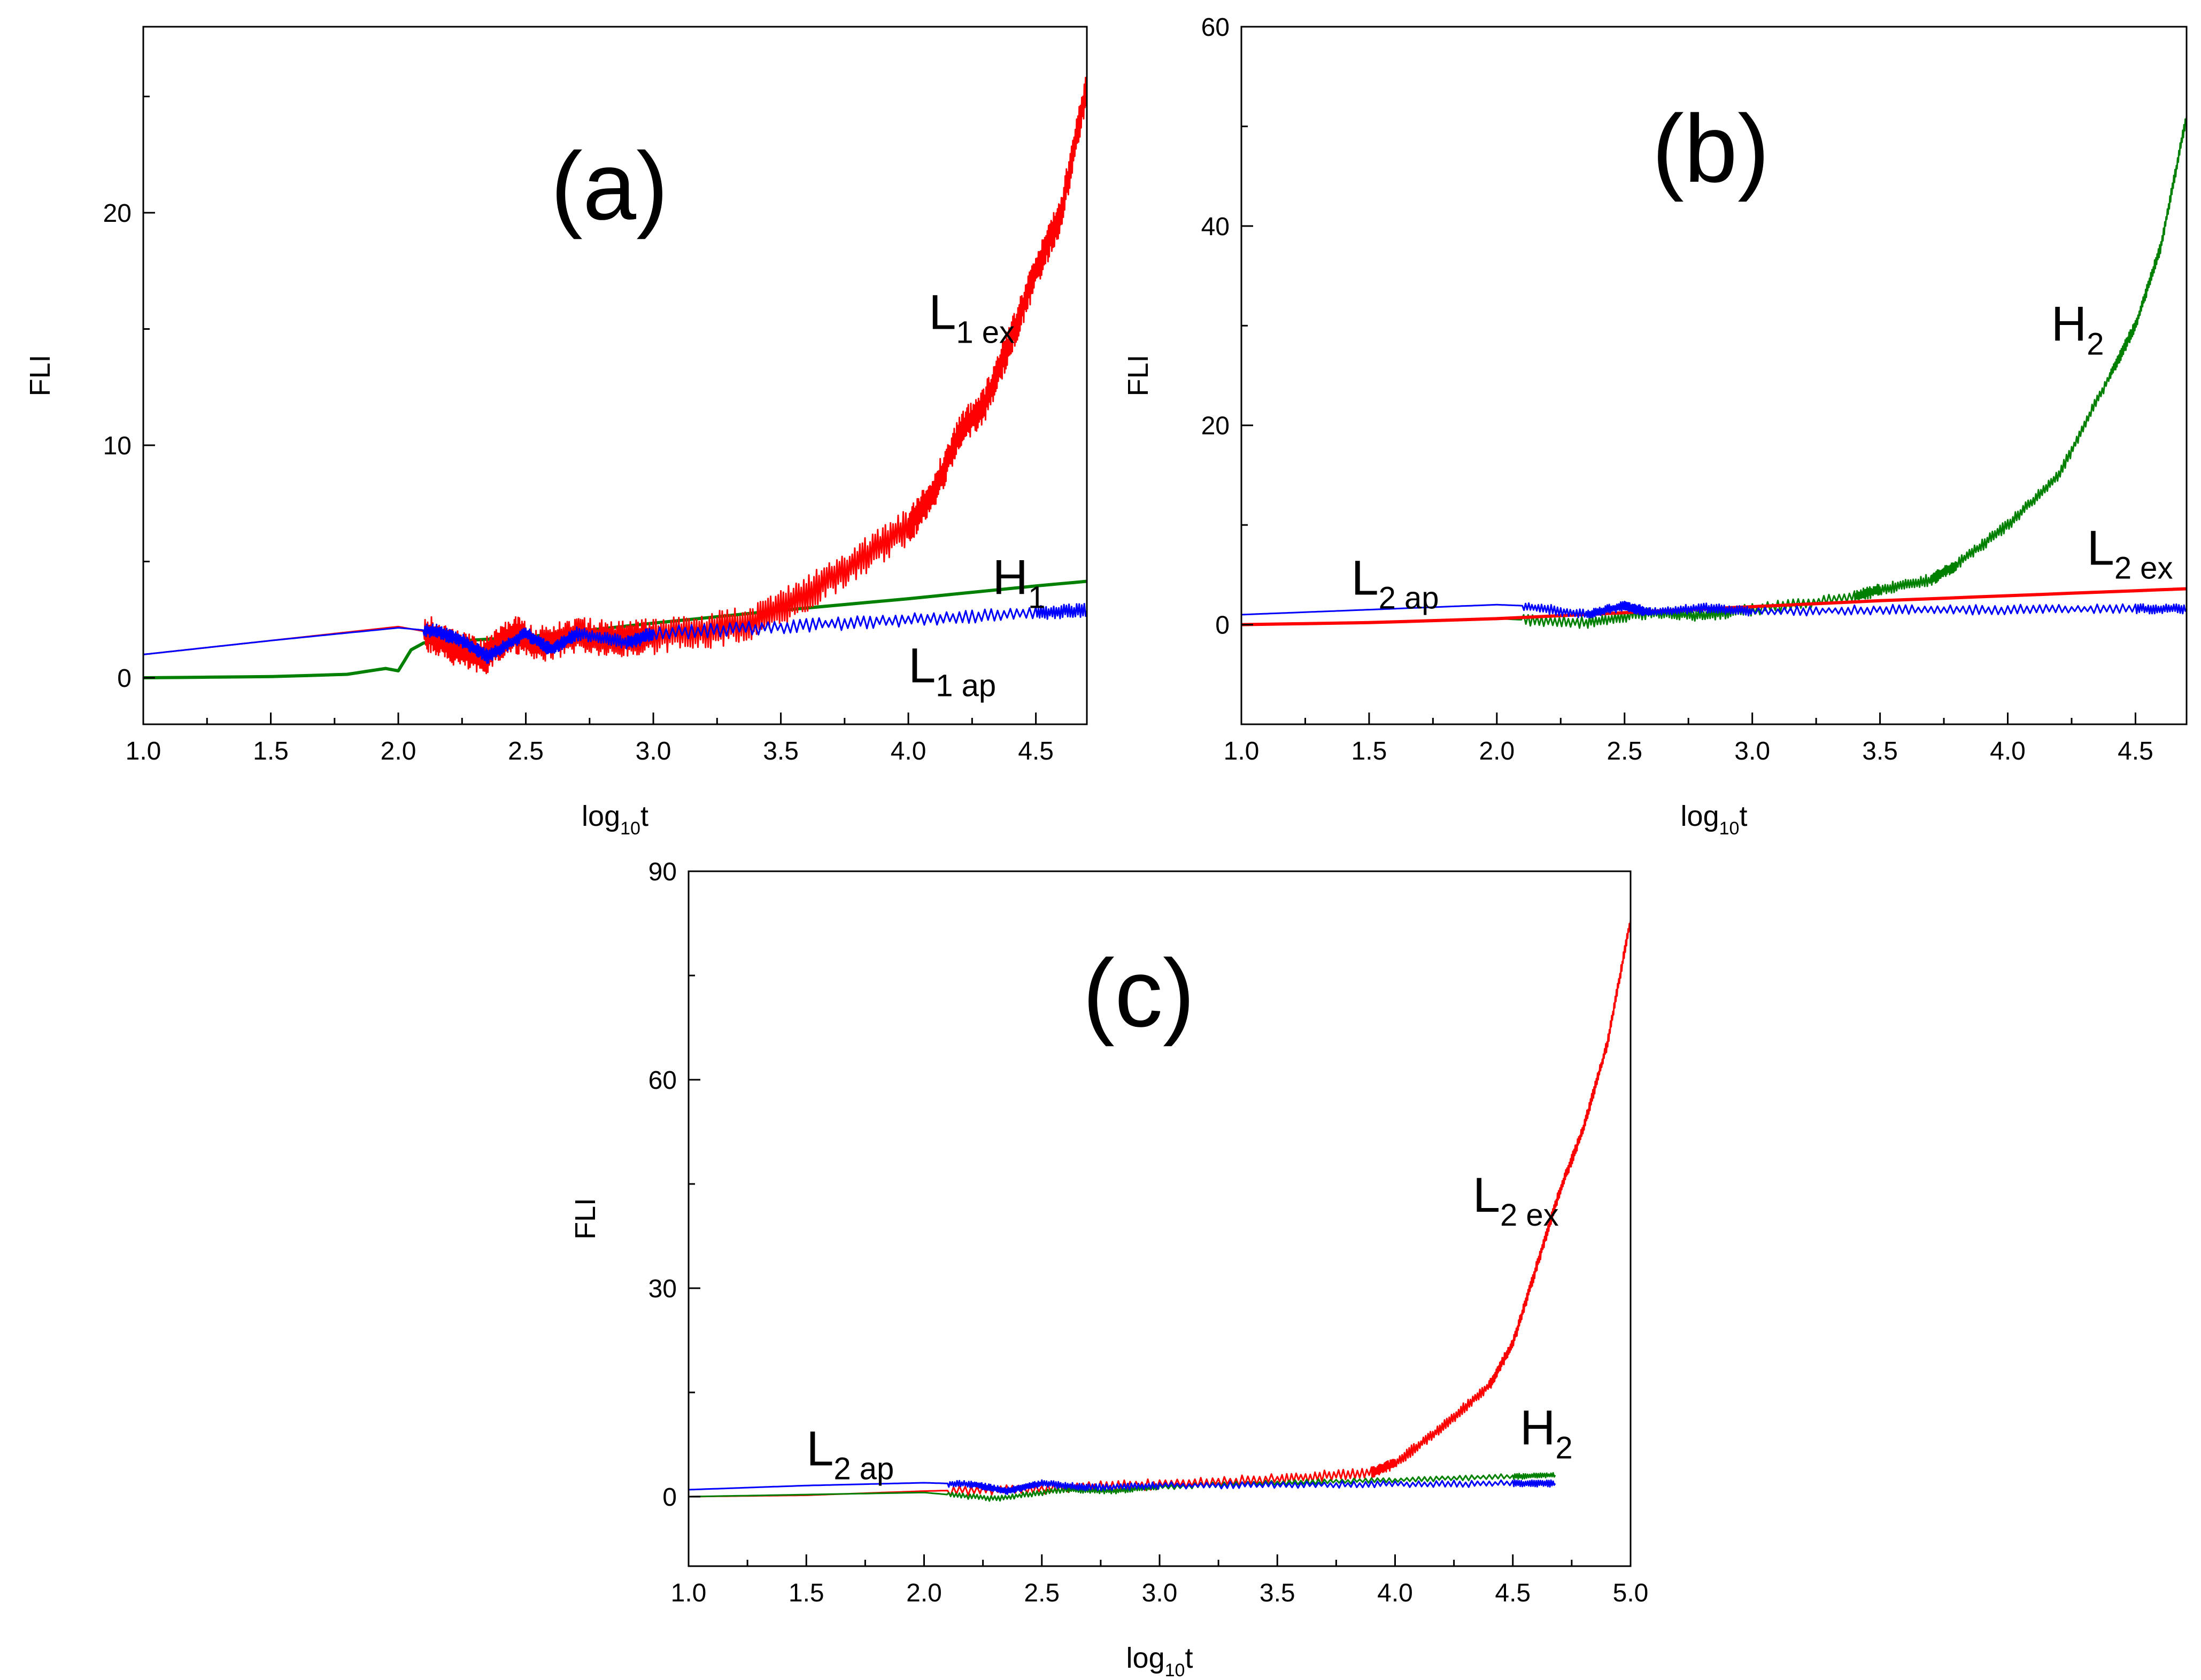 The height and width of the screenshot is (1680, 2201). Describe the element at coordinates (1631, 1593) in the screenshot. I see `x-tick-label: 5.0` at that location.